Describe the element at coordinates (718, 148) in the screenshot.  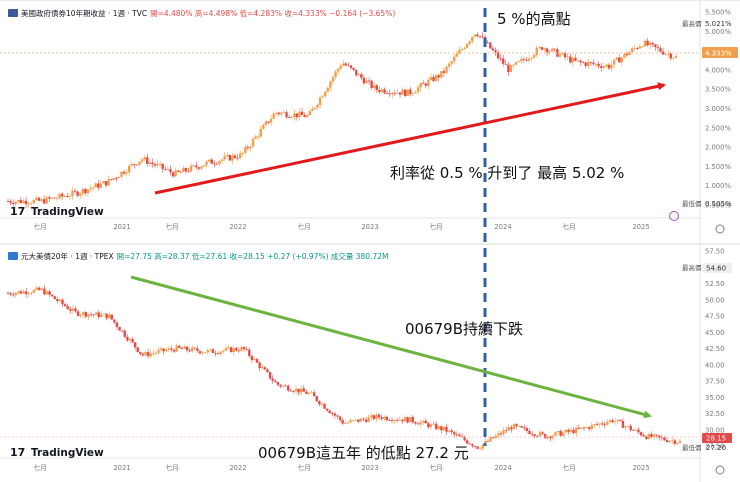
I see `y-tick-label: 2.000%` at that location.